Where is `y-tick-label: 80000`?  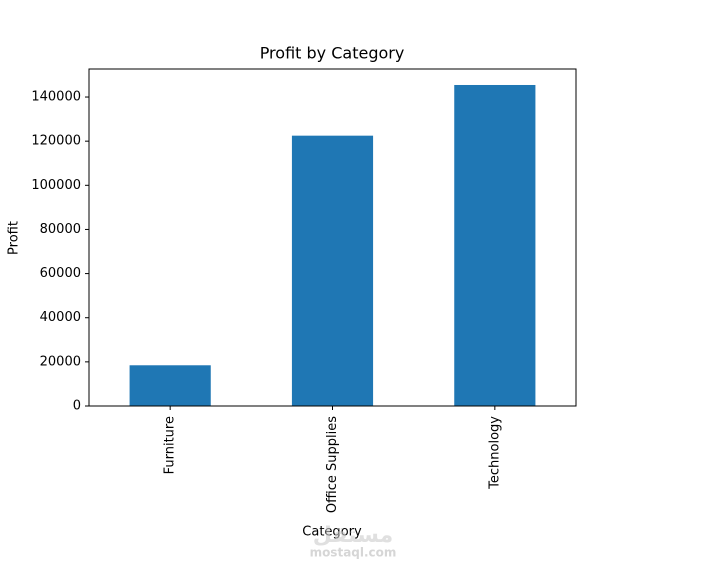 y-tick-label: 80000 is located at coordinates (60, 229).